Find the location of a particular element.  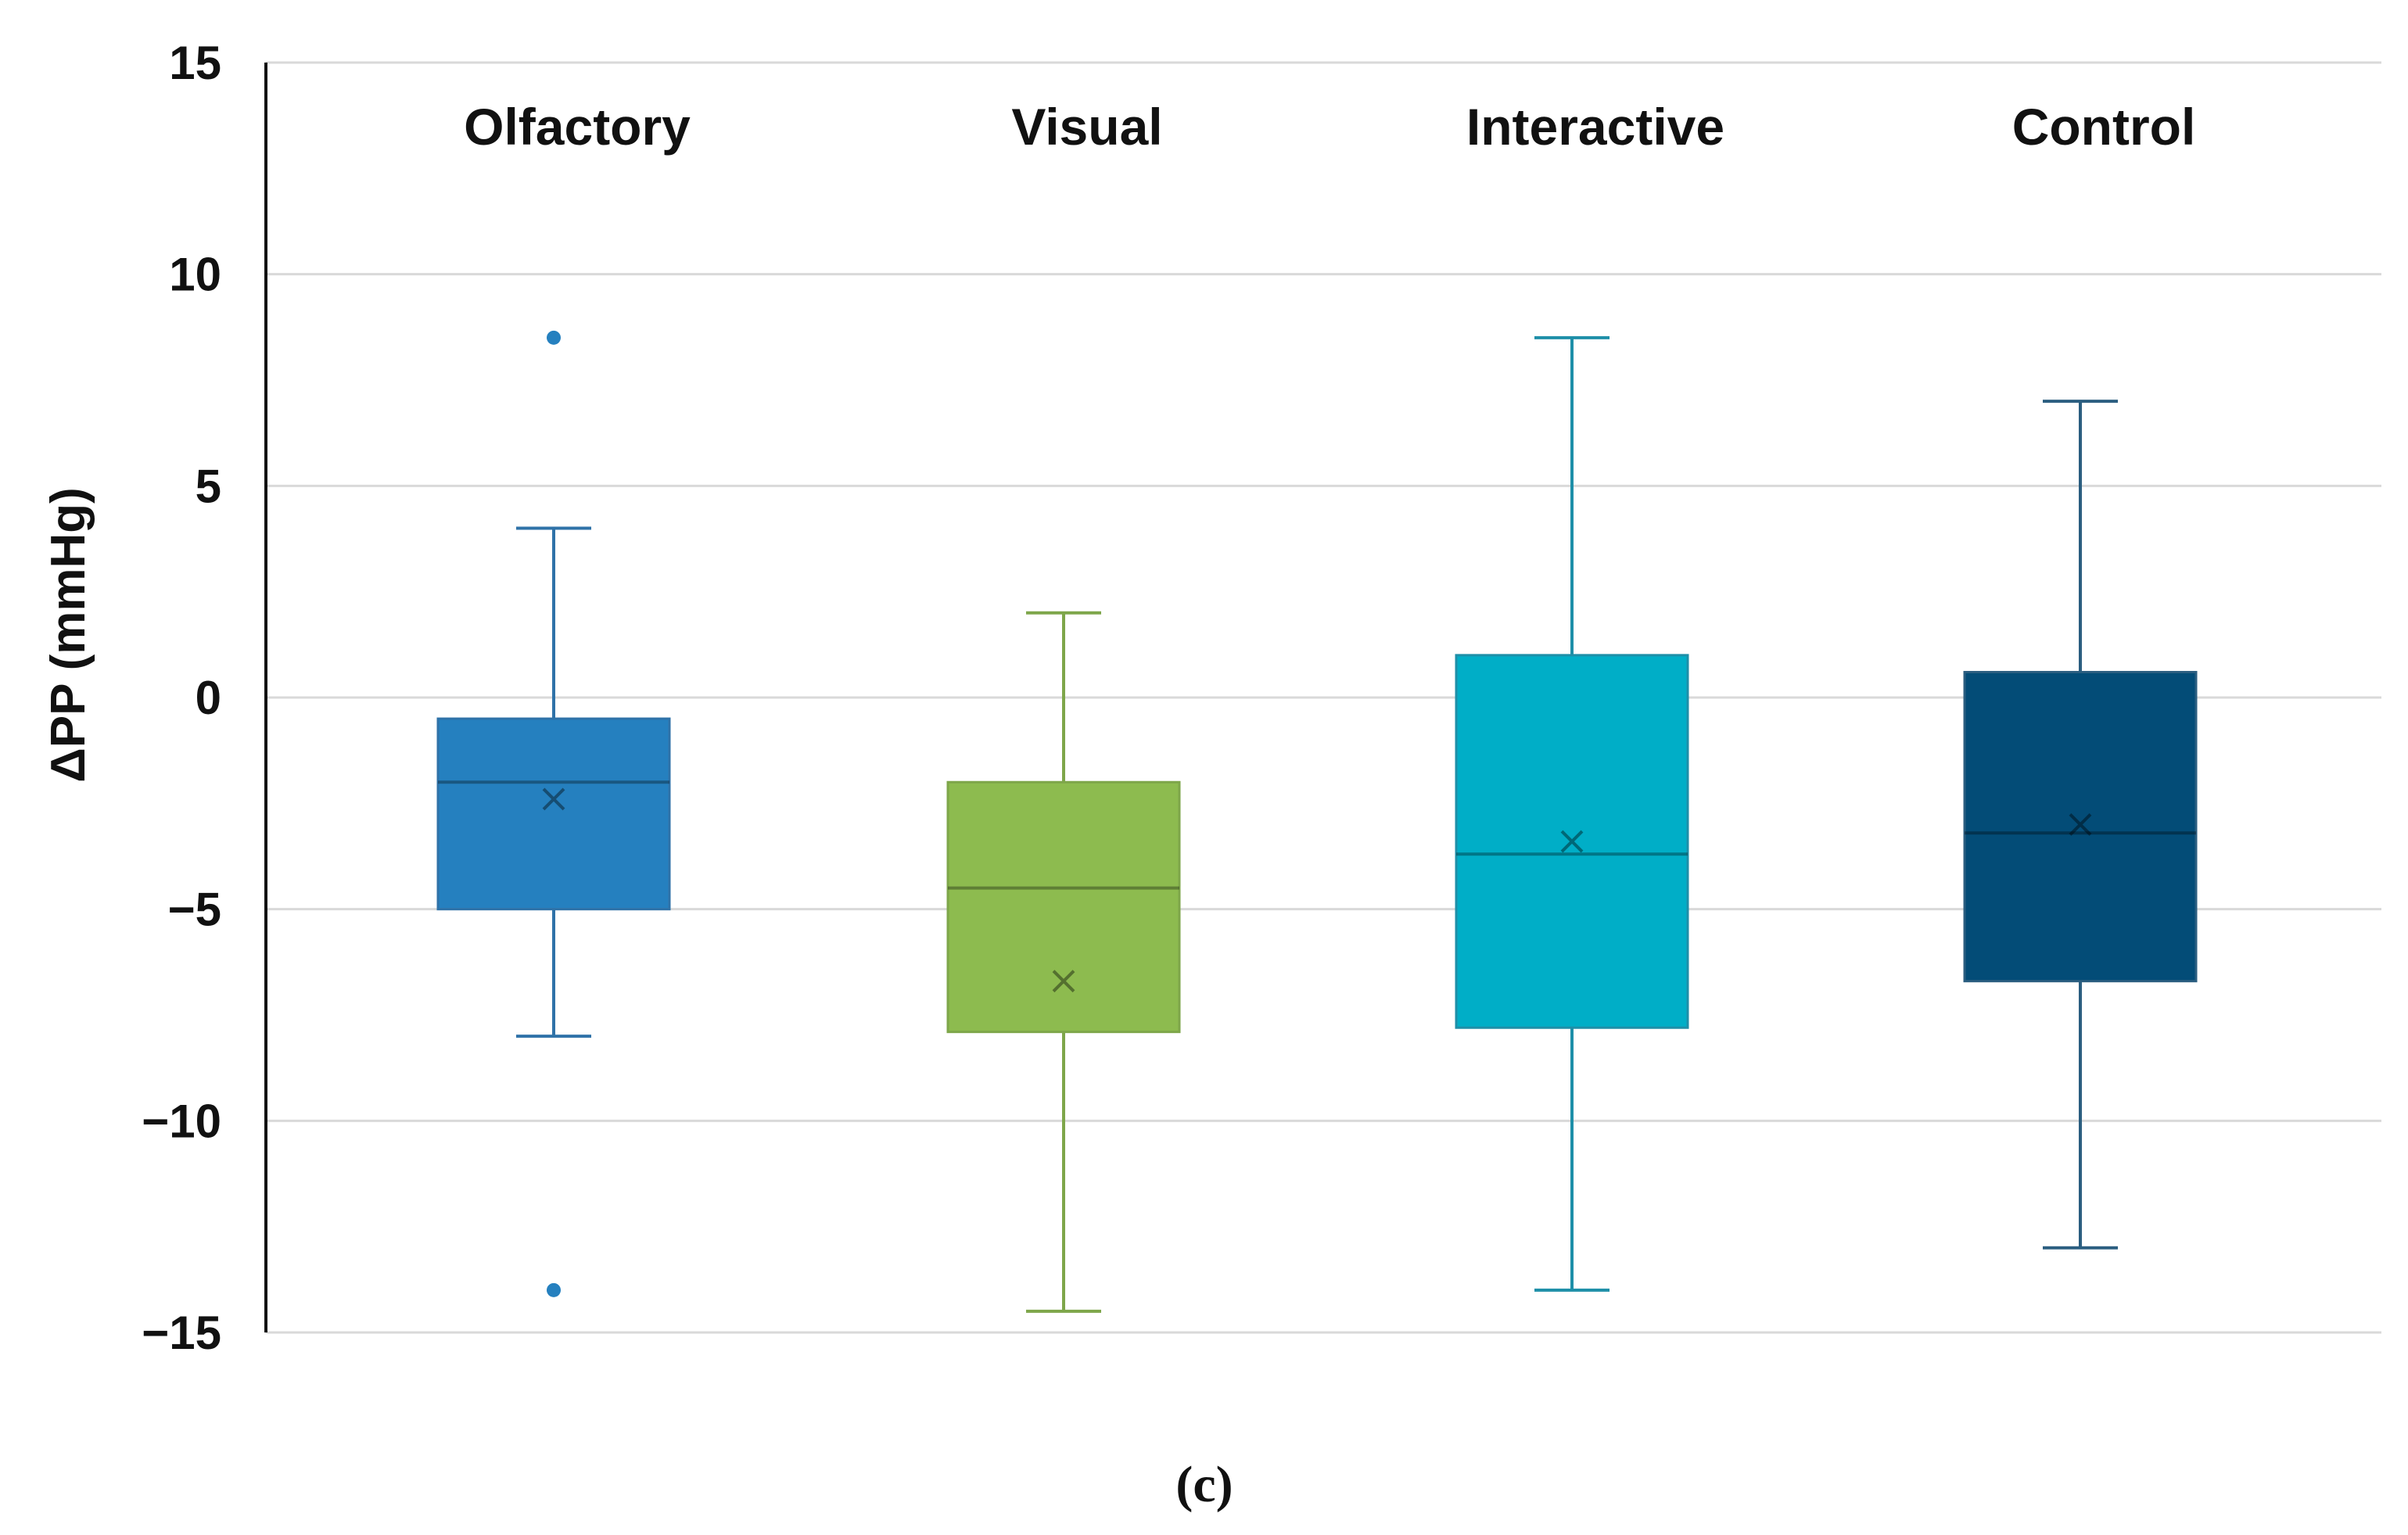

y-tick-label: 10 is located at coordinates (195, 275).